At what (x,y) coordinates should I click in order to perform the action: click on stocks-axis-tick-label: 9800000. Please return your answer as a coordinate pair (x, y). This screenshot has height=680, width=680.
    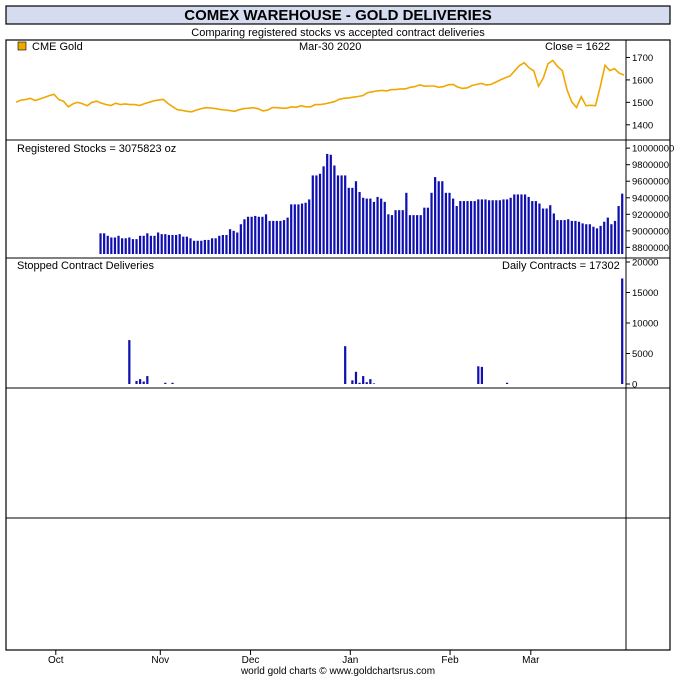
    Looking at the image, I should click on (650, 165).